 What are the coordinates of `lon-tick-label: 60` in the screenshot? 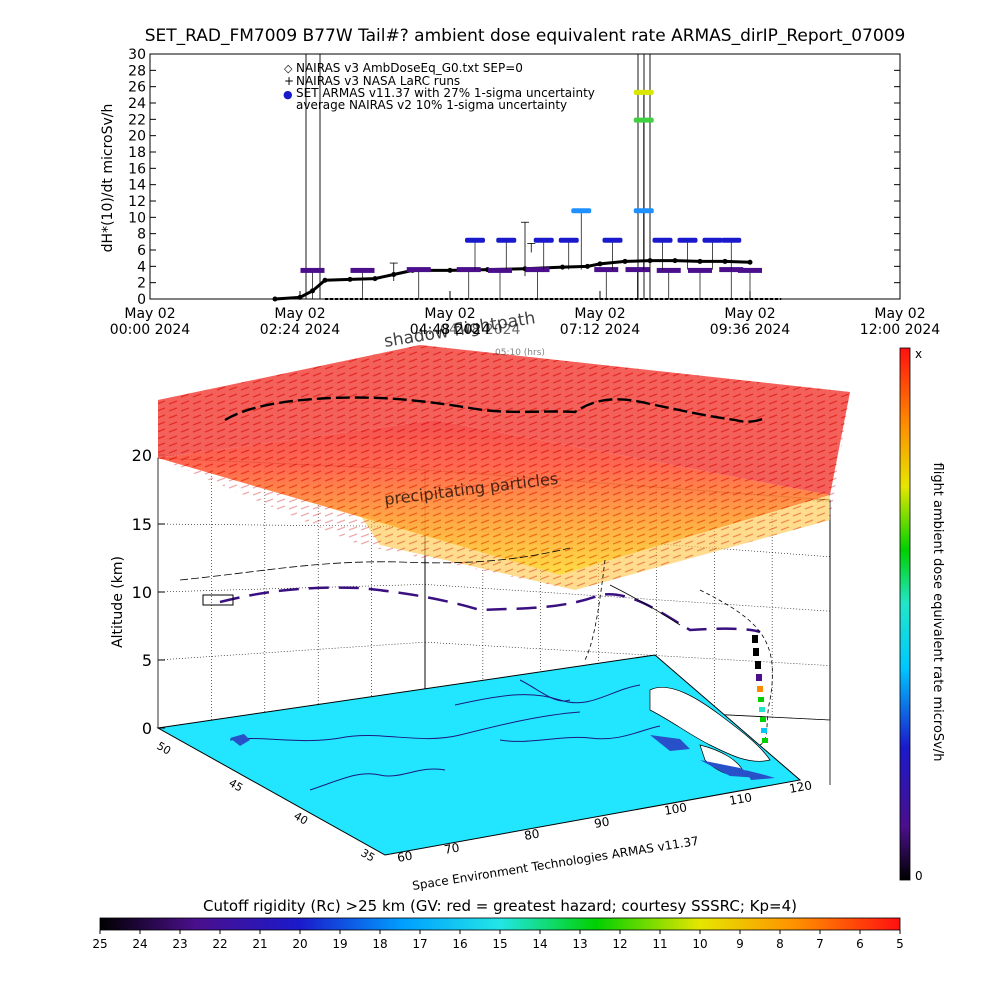 It's located at (404, 857).